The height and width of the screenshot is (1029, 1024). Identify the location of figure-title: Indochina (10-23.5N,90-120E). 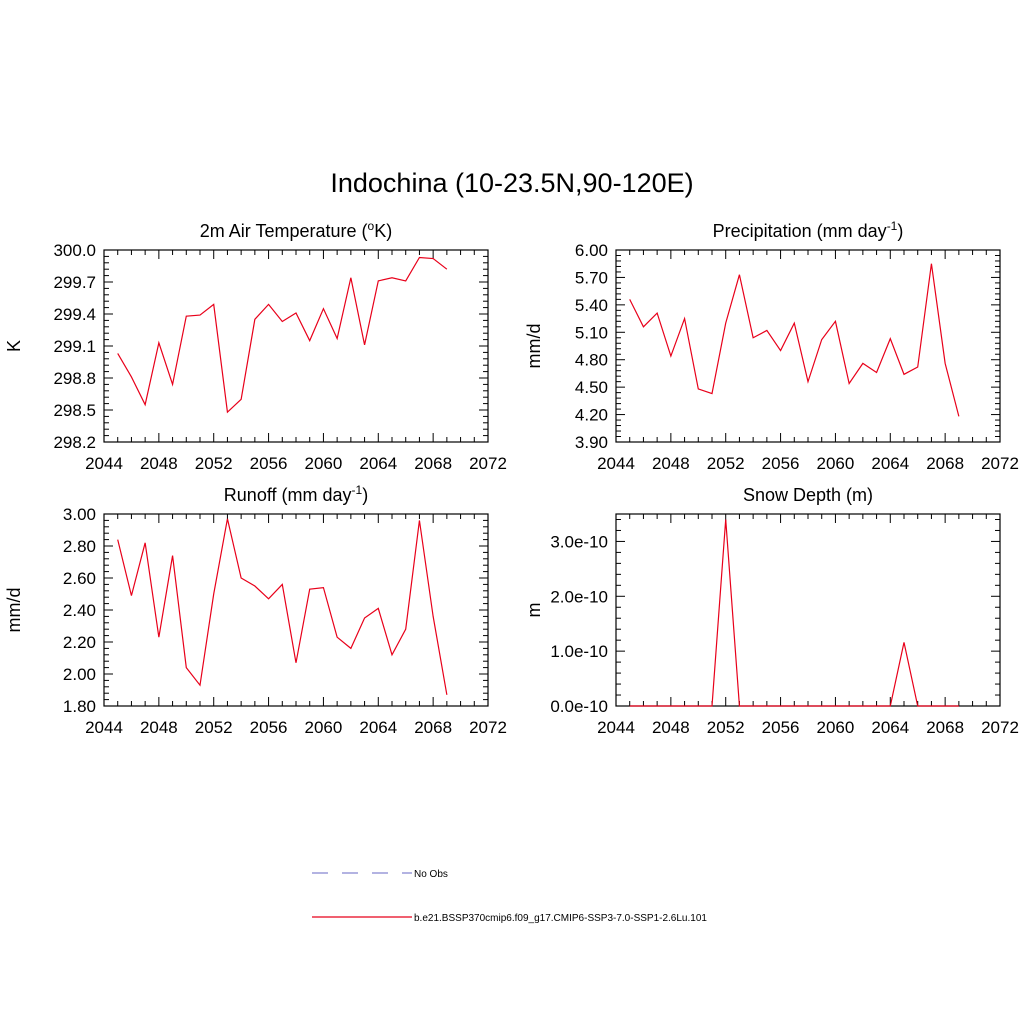
(512, 183).